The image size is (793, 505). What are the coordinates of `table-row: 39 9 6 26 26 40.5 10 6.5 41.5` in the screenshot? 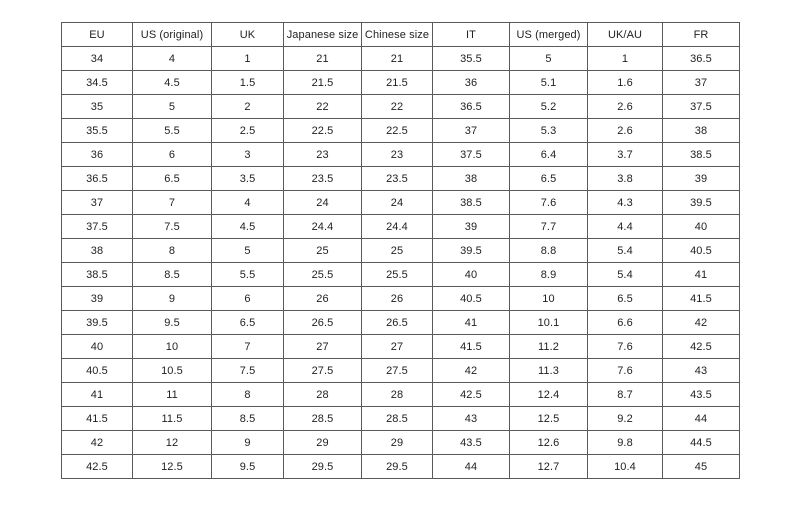 It's located at (400, 298).